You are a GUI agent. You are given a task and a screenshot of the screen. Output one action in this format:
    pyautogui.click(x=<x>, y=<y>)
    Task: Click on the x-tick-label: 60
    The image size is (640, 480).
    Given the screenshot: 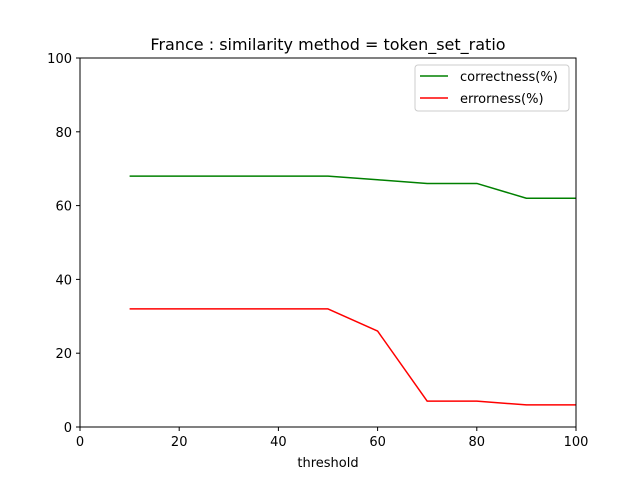 What is the action you would take?
    pyautogui.click(x=377, y=442)
    